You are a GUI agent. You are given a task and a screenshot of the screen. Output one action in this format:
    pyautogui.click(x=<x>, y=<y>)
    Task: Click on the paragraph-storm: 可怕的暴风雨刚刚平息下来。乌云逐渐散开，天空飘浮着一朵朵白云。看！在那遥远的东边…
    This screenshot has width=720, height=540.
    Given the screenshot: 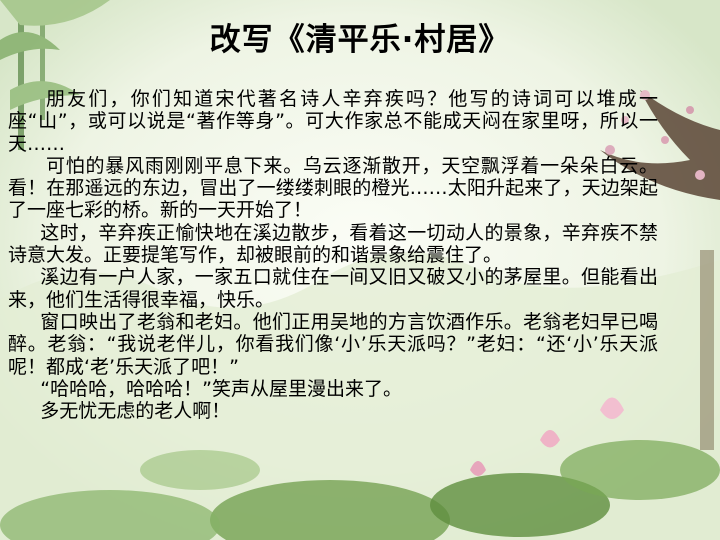 What is the action you would take?
    pyautogui.click(x=333, y=188)
    